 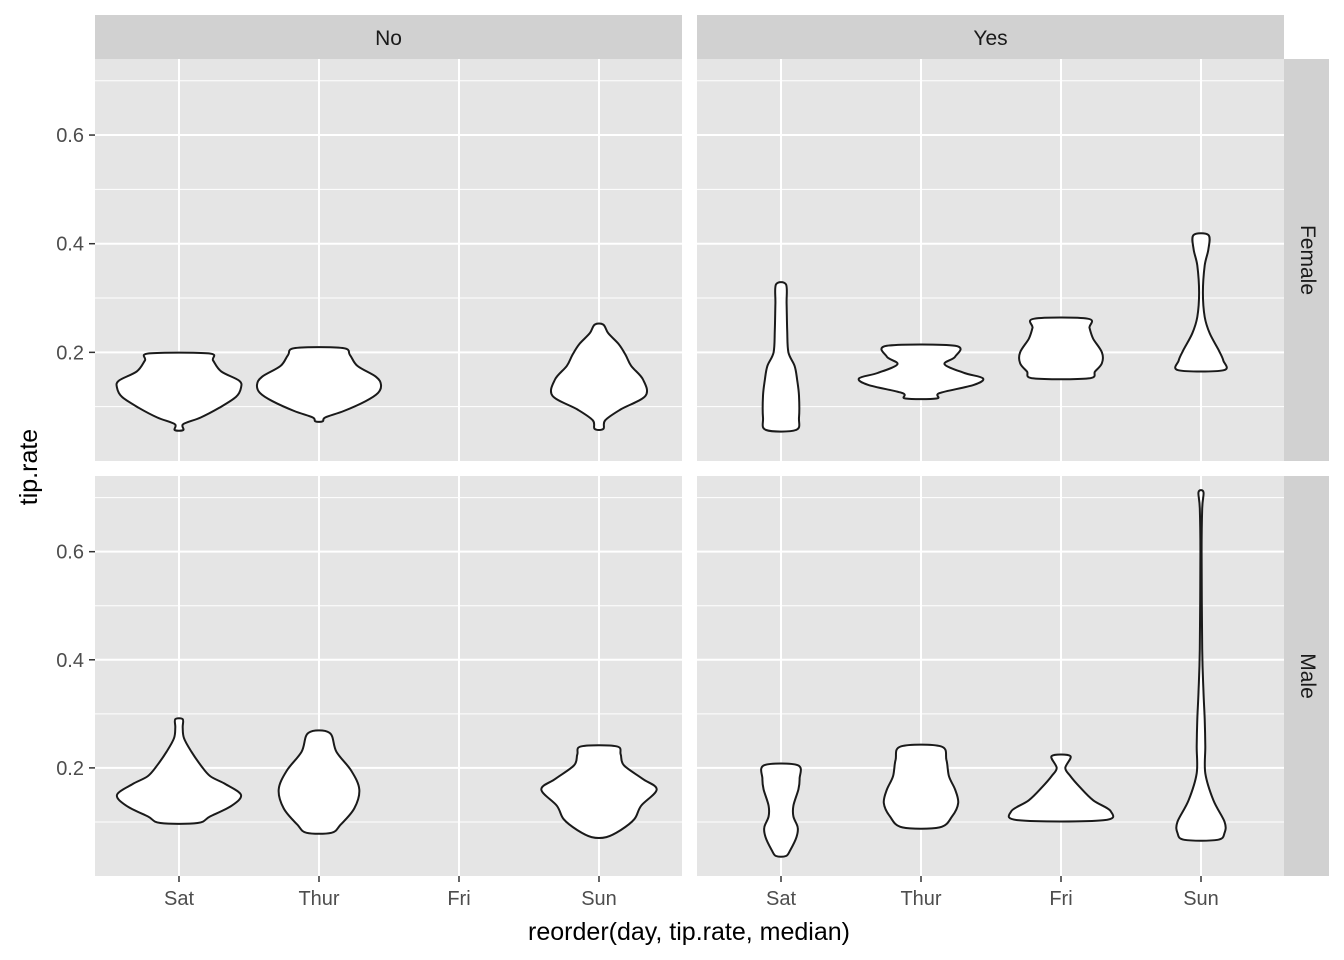 I want to click on facet-strip-label: Yes, so click(x=990, y=38).